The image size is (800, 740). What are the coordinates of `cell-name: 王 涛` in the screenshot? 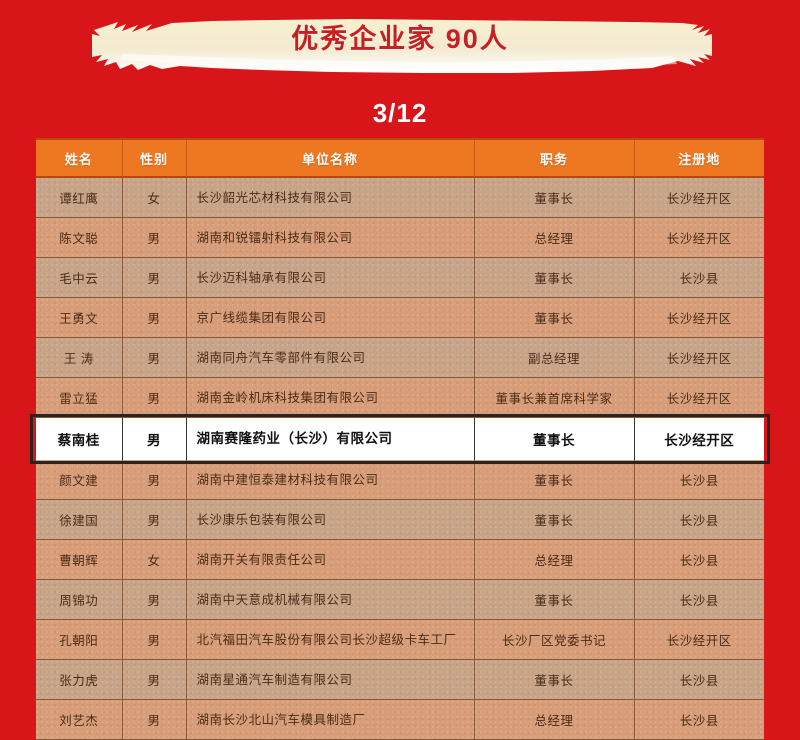 It's located at (79, 357).